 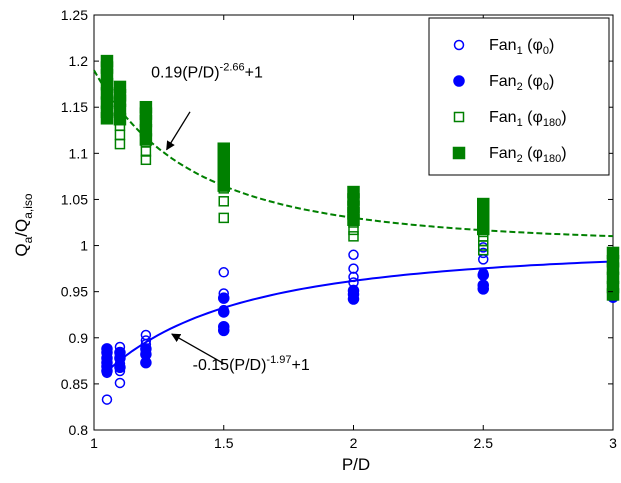 I want to click on y-tick-label: 0.95, so click(x=74, y=292).